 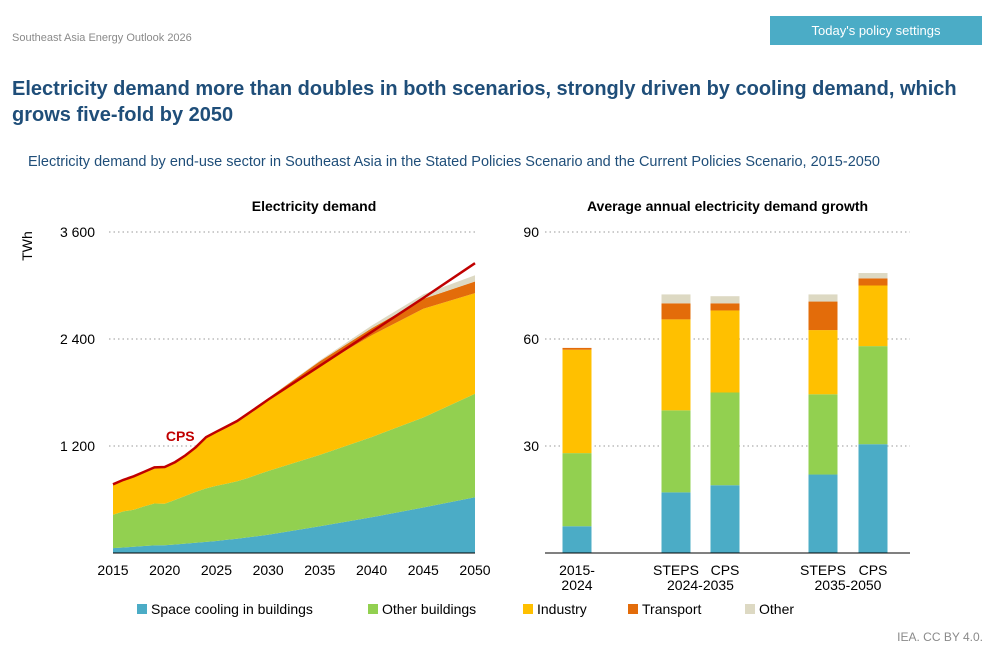 What do you see at coordinates (531, 339) in the screenshot?
I see `right-chart-y-tick-label: 60` at bounding box center [531, 339].